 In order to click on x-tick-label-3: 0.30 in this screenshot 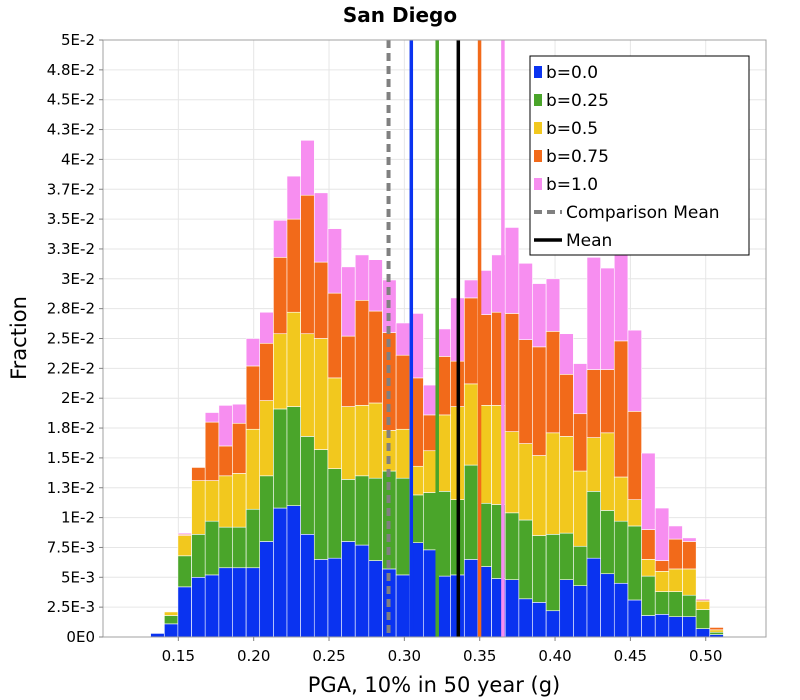, I will do `click(404, 656)`.